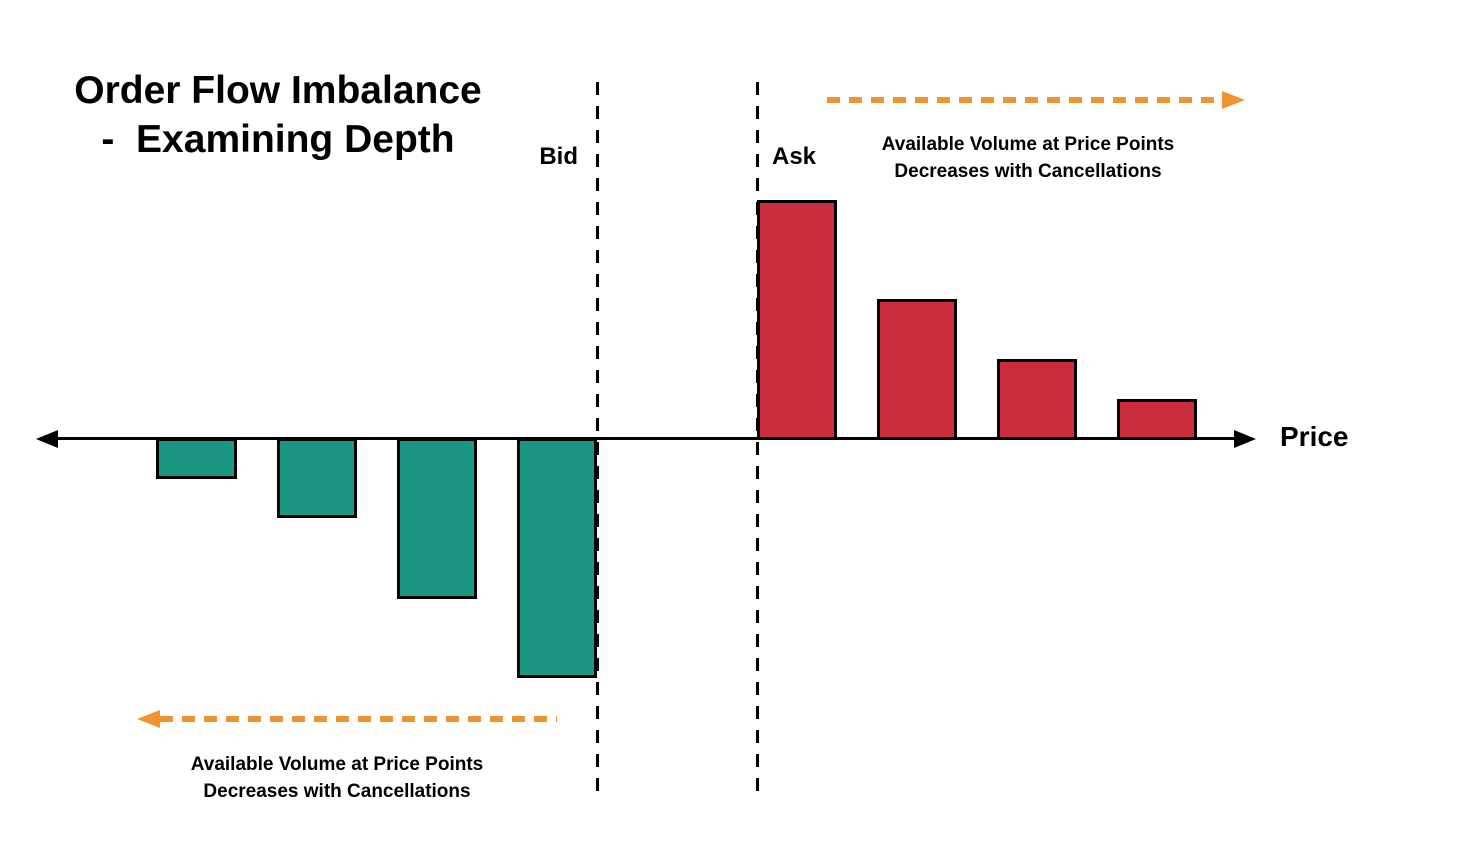  What do you see at coordinates (558, 156) in the screenshot?
I see `bid-label: Bid` at bounding box center [558, 156].